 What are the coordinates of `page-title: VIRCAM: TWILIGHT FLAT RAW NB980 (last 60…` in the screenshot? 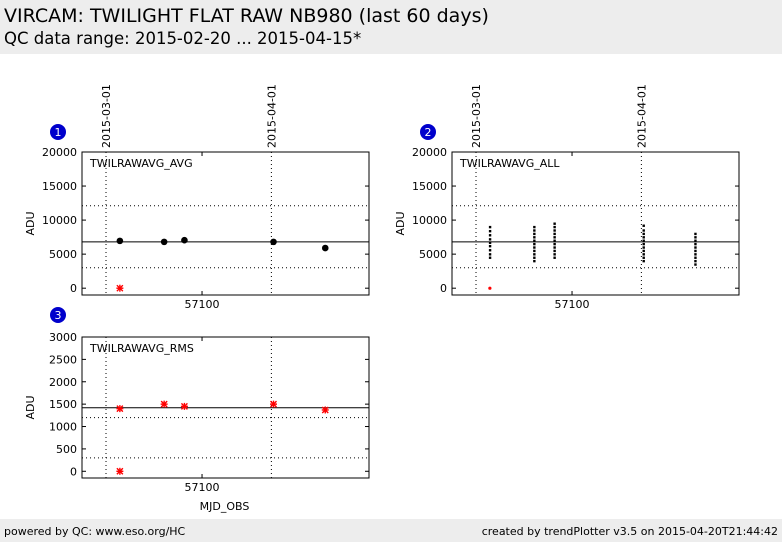 It's located at (246, 16).